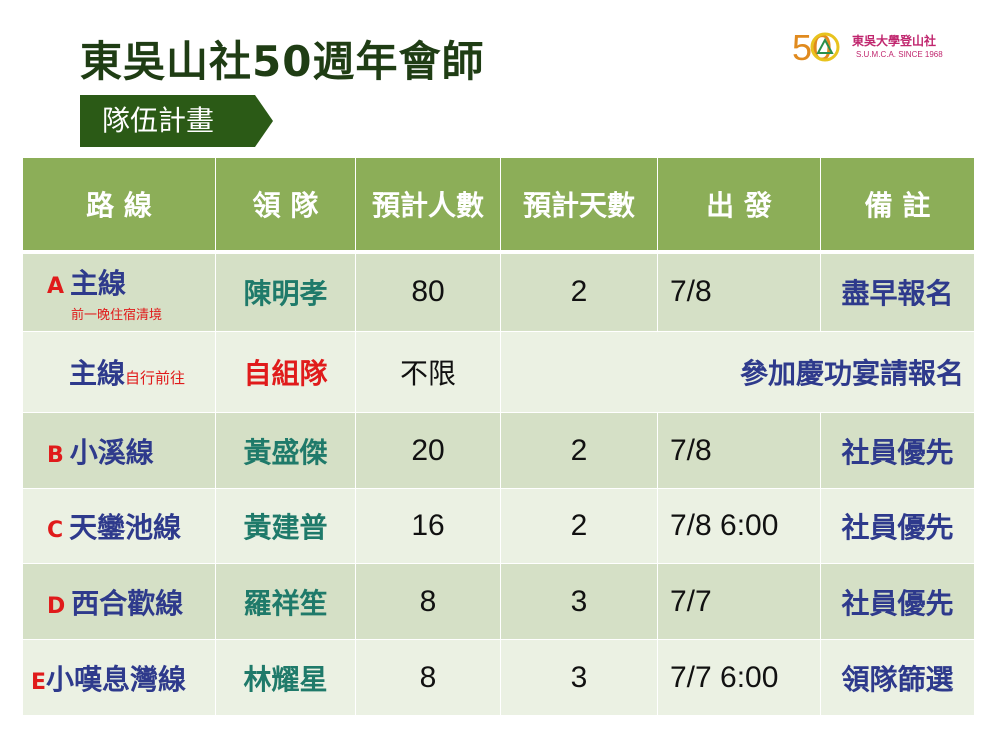  Describe the element at coordinates (894, 41) in the screenshot. I see `logo-club-name: 東吳大學登山社` at that location.